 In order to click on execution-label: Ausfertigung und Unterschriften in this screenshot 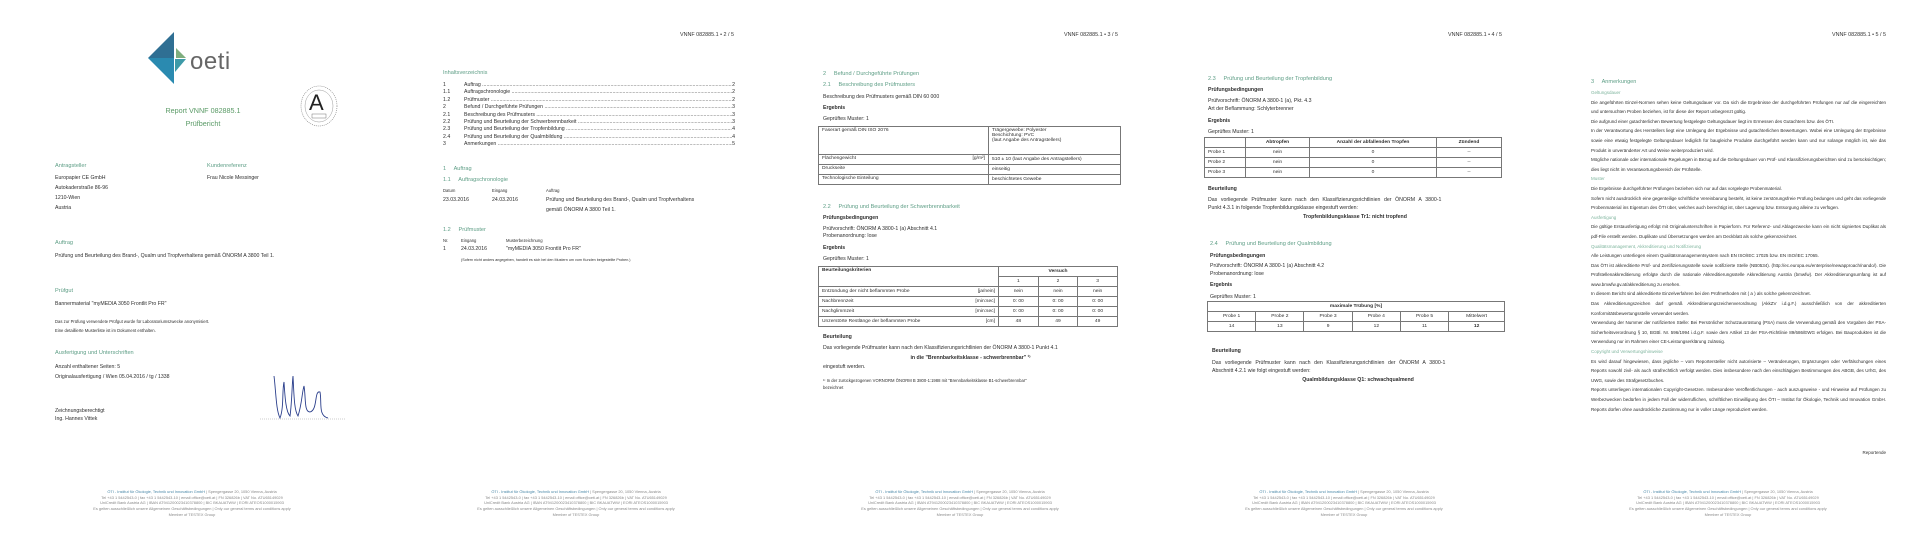, I will do `click(94, 353)`.